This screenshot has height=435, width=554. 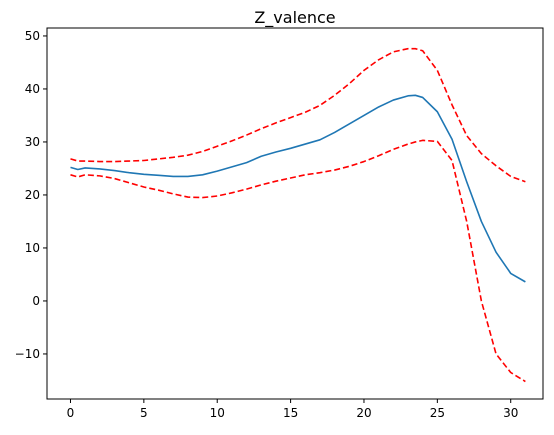 What do you see at coordinates (32, 36) in the screenshot?
I see `y-tick-label: 50` at bounding box center [32, 36].